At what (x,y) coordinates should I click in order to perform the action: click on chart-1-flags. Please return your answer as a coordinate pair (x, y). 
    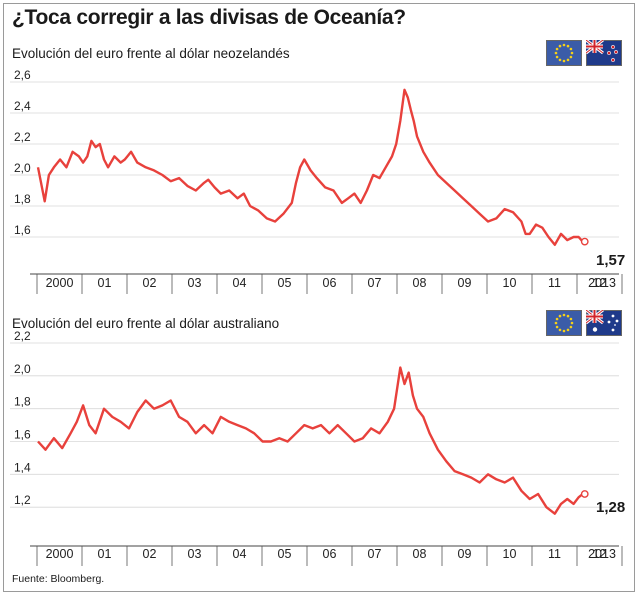
    Looking at the image, I should click on (584, 53).